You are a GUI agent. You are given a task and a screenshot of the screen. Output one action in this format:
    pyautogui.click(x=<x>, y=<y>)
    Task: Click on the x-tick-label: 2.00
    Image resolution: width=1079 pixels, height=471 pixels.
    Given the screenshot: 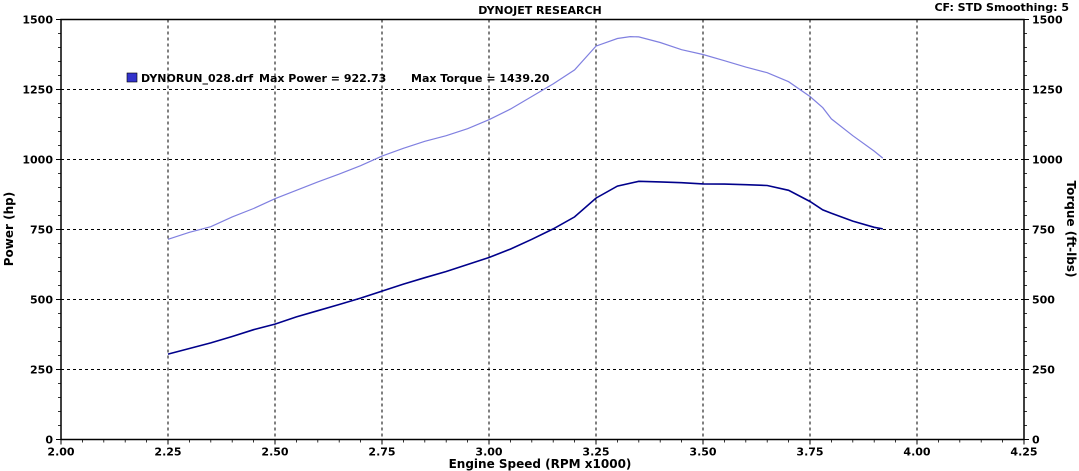 What is the action you would take?
    pyautogui.click(x=60, y=452)
    